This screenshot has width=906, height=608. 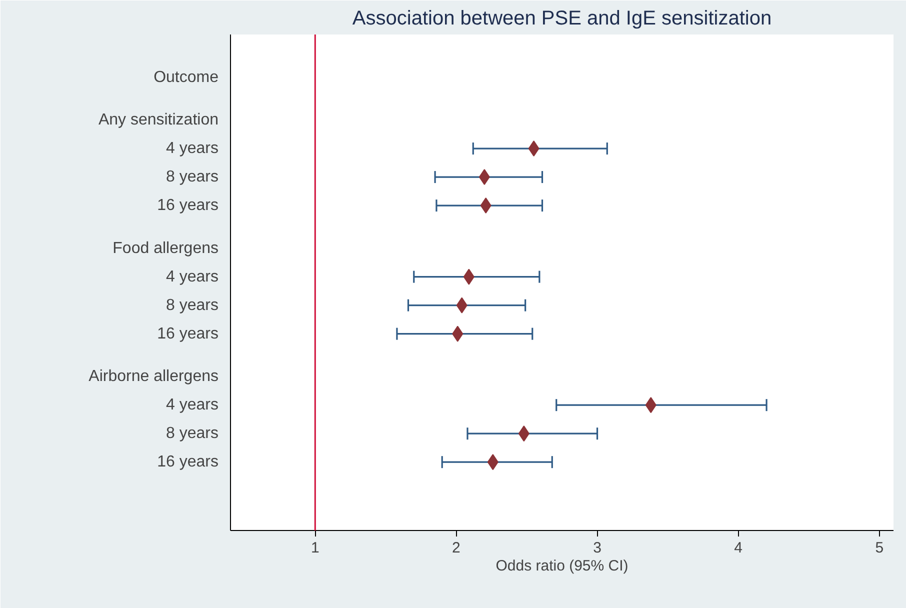 What do you see at coordinates (562, 566) in the screenshot?
I see `x-axis-title: Odds ratio (95% CI)` at bounding box center [562, 566].